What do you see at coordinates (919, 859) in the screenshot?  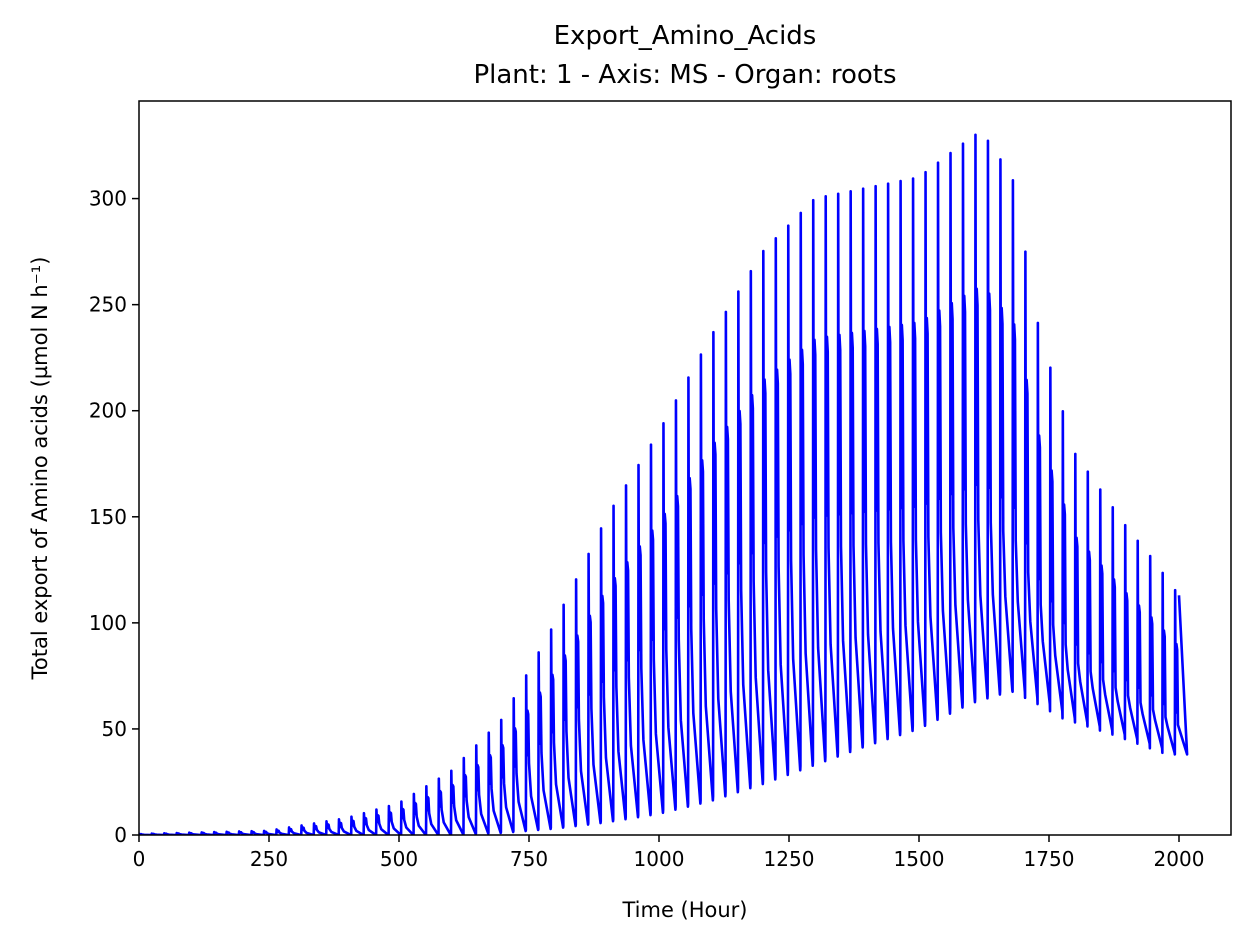 I see `x-tick-label: 1500` at bounding box center [919, 859].